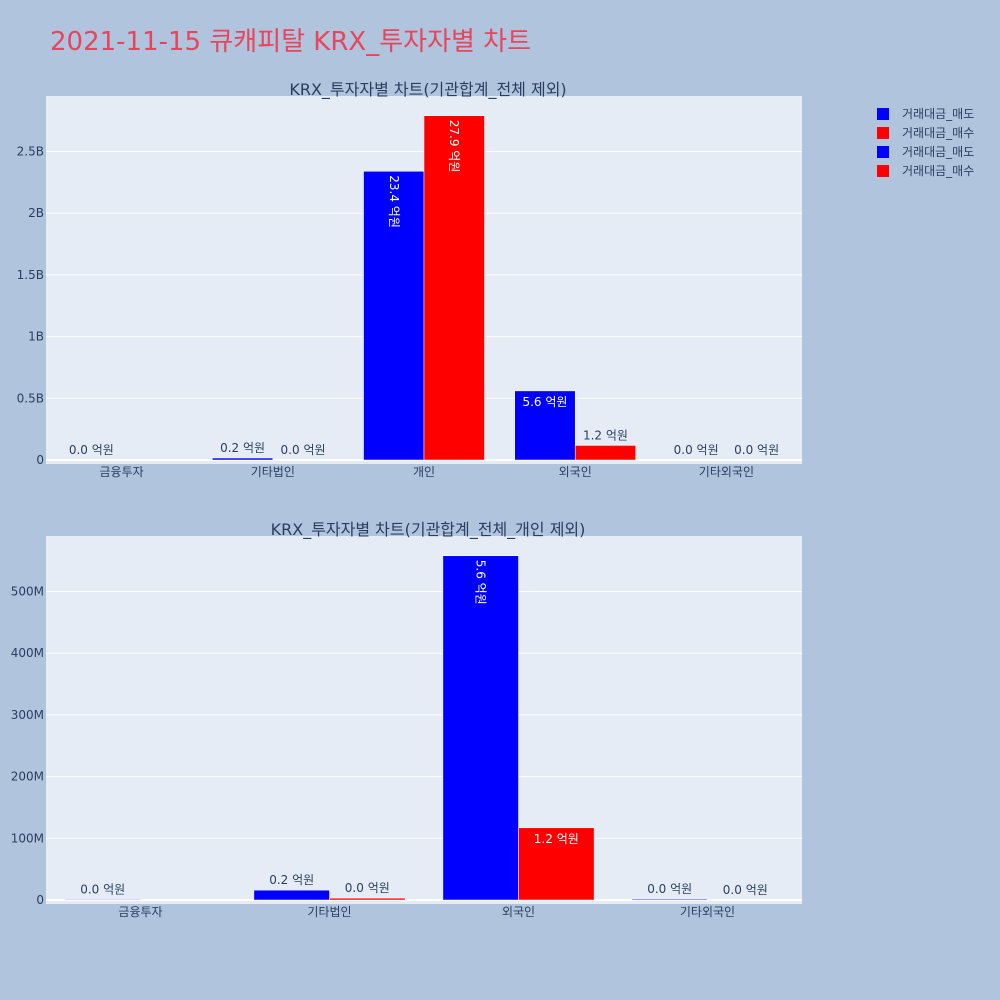 The image size is (1000, 1000). What do you see at coordinates (36, 337) in the screenshot?
I see `y-tick-label: 1B` at bounding box center [36, 337].